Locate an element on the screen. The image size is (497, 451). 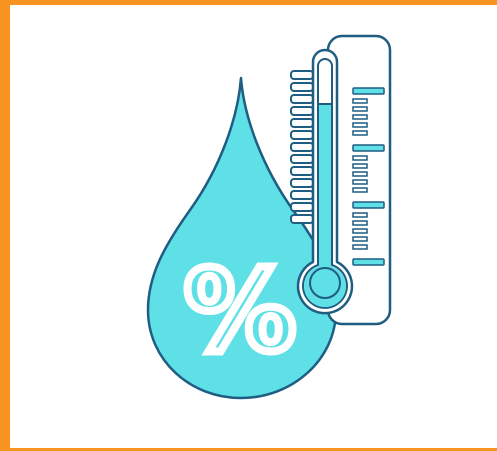
thermometer-icon is located at coordinates (325, 181).